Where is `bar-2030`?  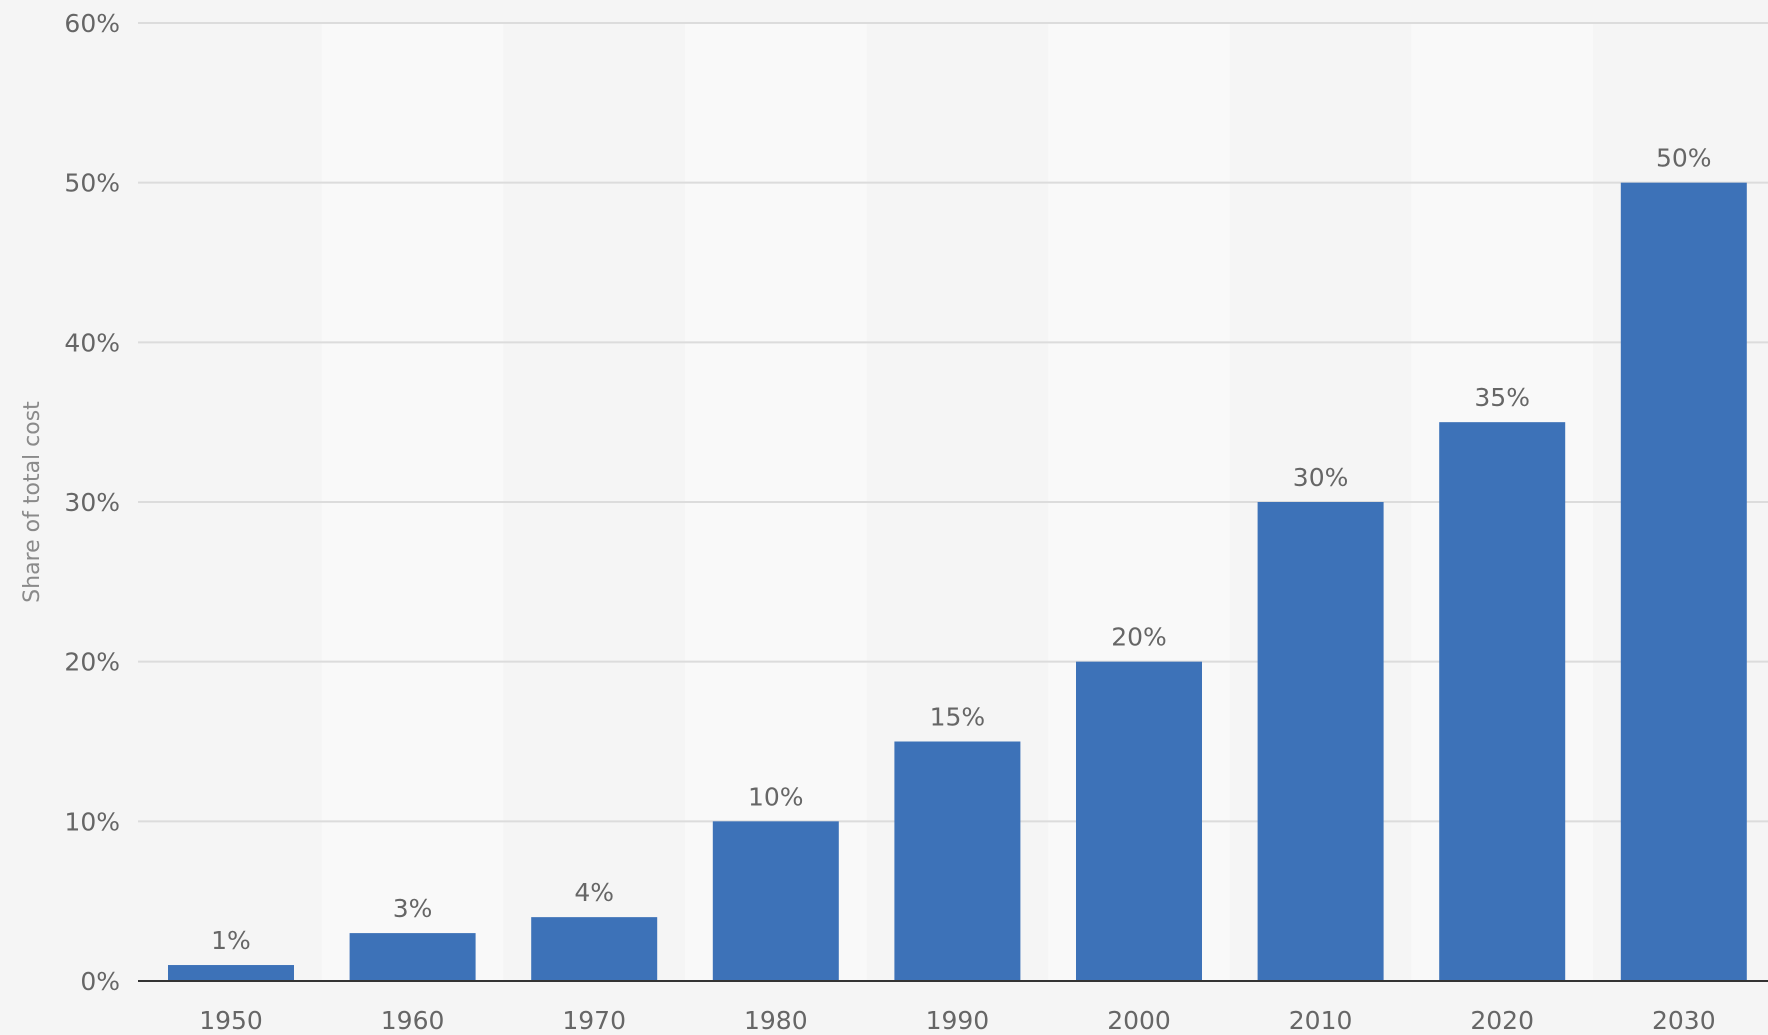
bar-2030 is located at coordinates (1683, 581).